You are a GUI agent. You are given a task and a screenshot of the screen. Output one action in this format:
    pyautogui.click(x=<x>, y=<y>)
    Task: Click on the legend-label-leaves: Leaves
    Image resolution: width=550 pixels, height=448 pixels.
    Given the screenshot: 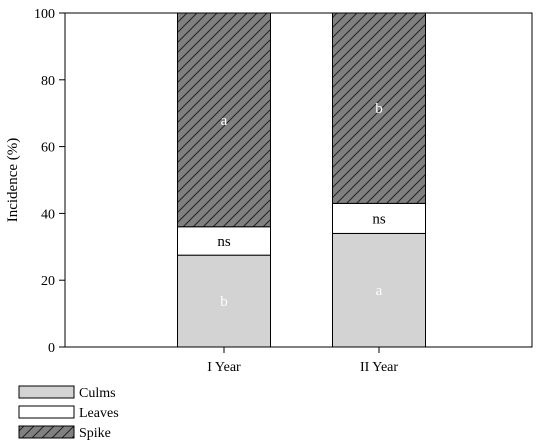 What is the action you would take?
    pyautogui.click(x=99, y=413)
    